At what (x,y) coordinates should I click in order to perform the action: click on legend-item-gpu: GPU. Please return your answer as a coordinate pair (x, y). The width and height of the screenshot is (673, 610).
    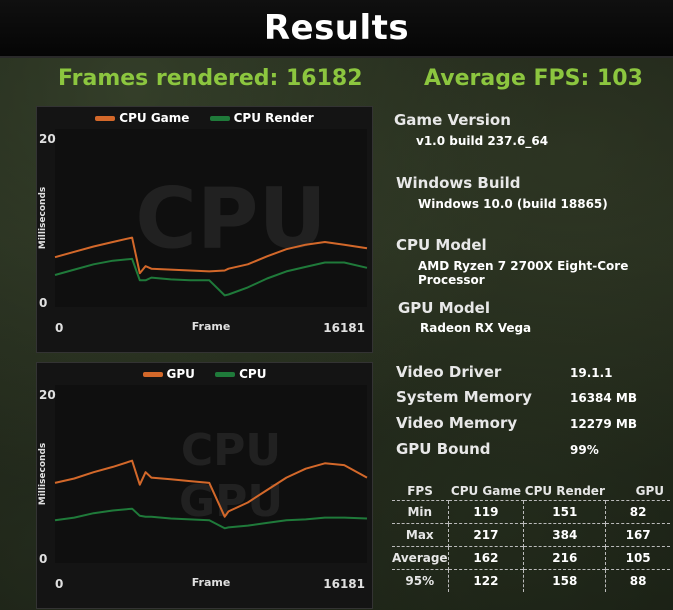
    Looking at the image, I should click on (168, 374).